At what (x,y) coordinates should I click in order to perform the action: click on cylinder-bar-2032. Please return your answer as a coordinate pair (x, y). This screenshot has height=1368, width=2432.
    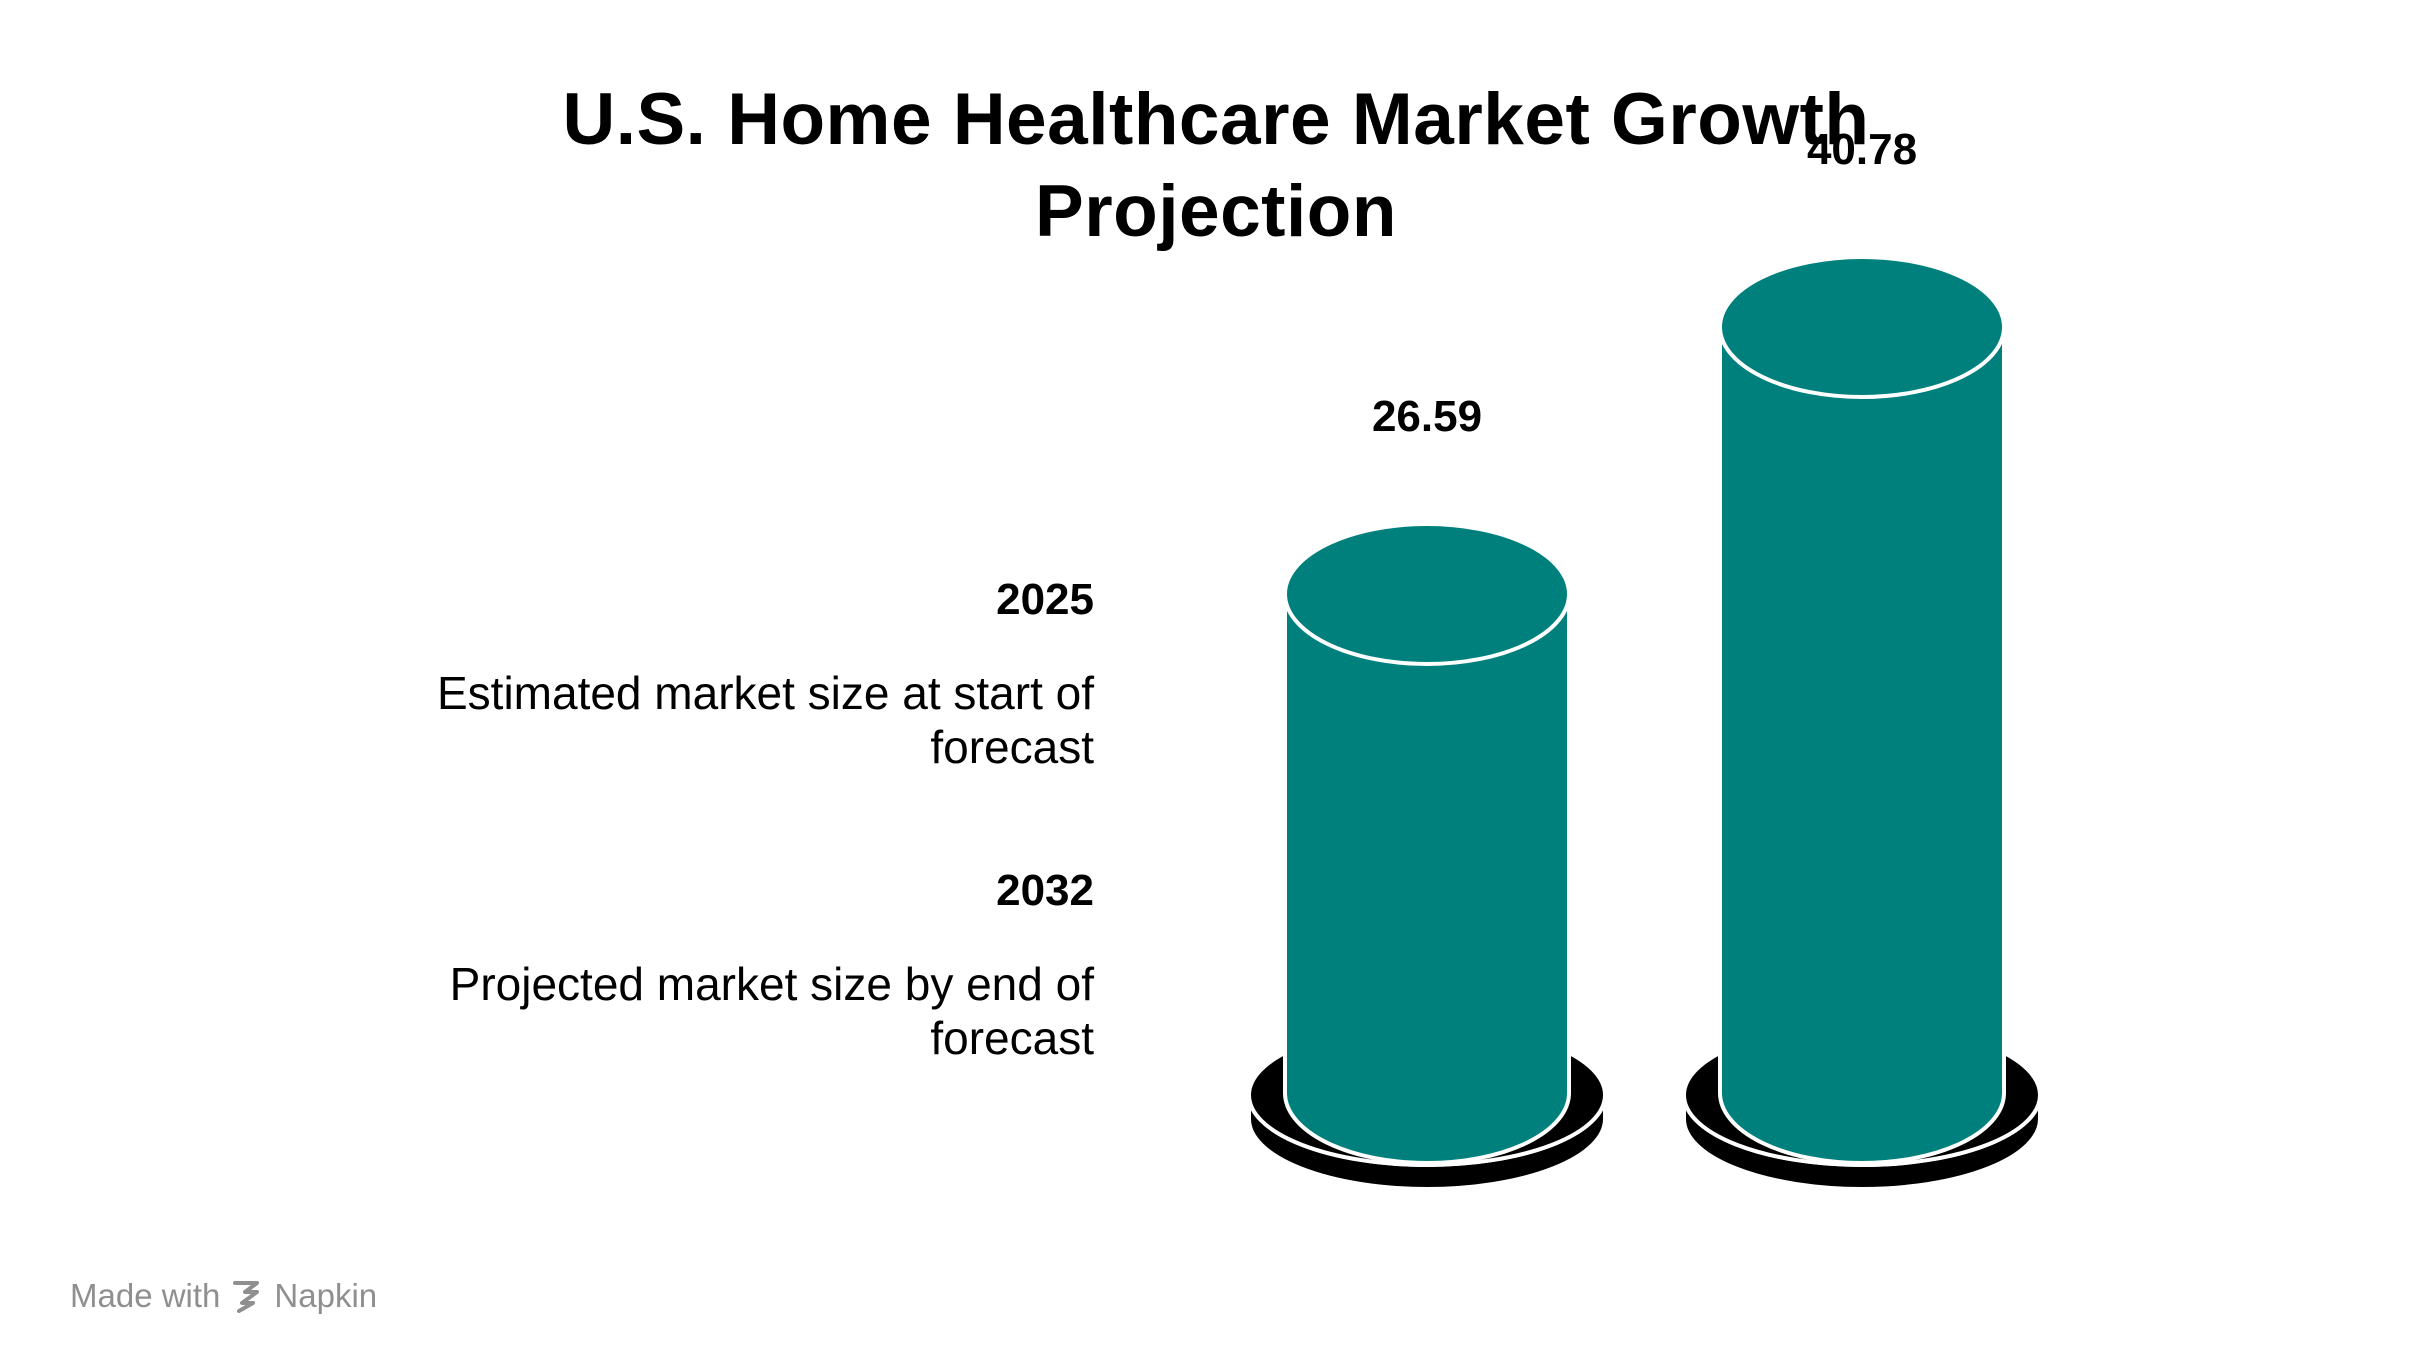
    Looking at the image, I should click on (1862, 723).